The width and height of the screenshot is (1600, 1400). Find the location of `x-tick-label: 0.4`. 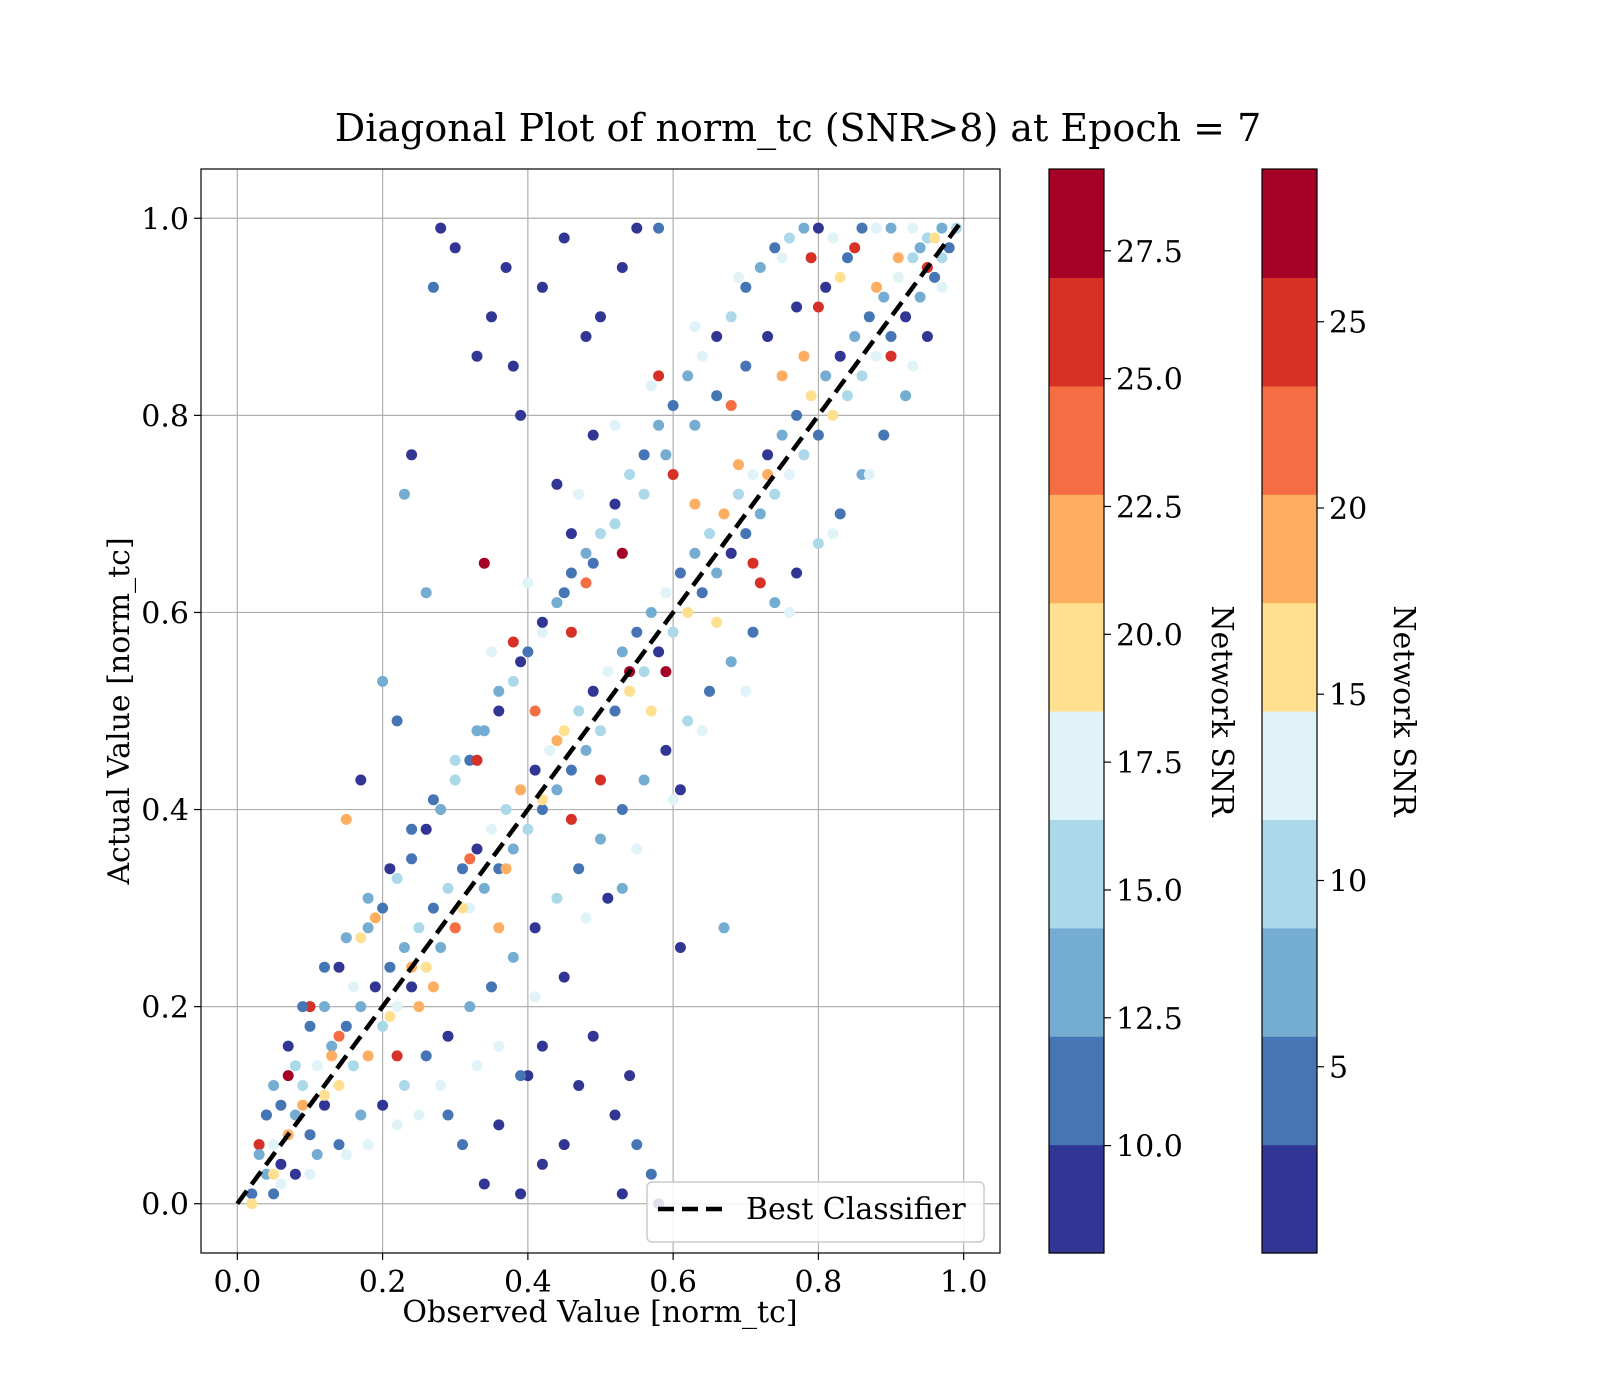

x-tick-label: 0.4 is located at coordinates (528, 1282).